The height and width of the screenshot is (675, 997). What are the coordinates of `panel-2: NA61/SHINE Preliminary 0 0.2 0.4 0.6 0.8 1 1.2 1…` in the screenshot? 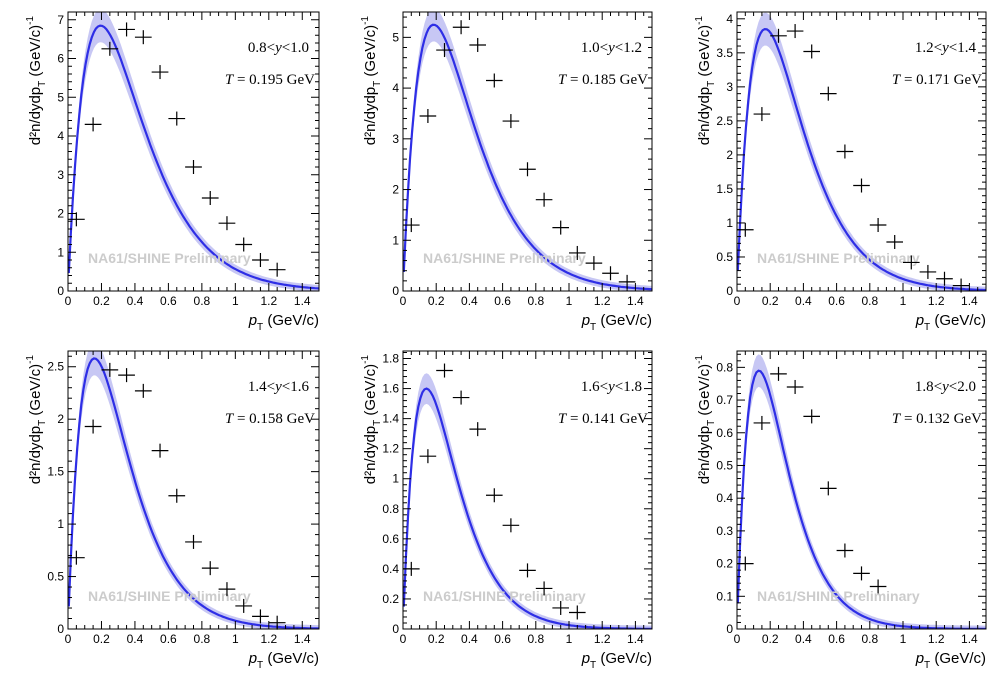 It's located at (506, 172).